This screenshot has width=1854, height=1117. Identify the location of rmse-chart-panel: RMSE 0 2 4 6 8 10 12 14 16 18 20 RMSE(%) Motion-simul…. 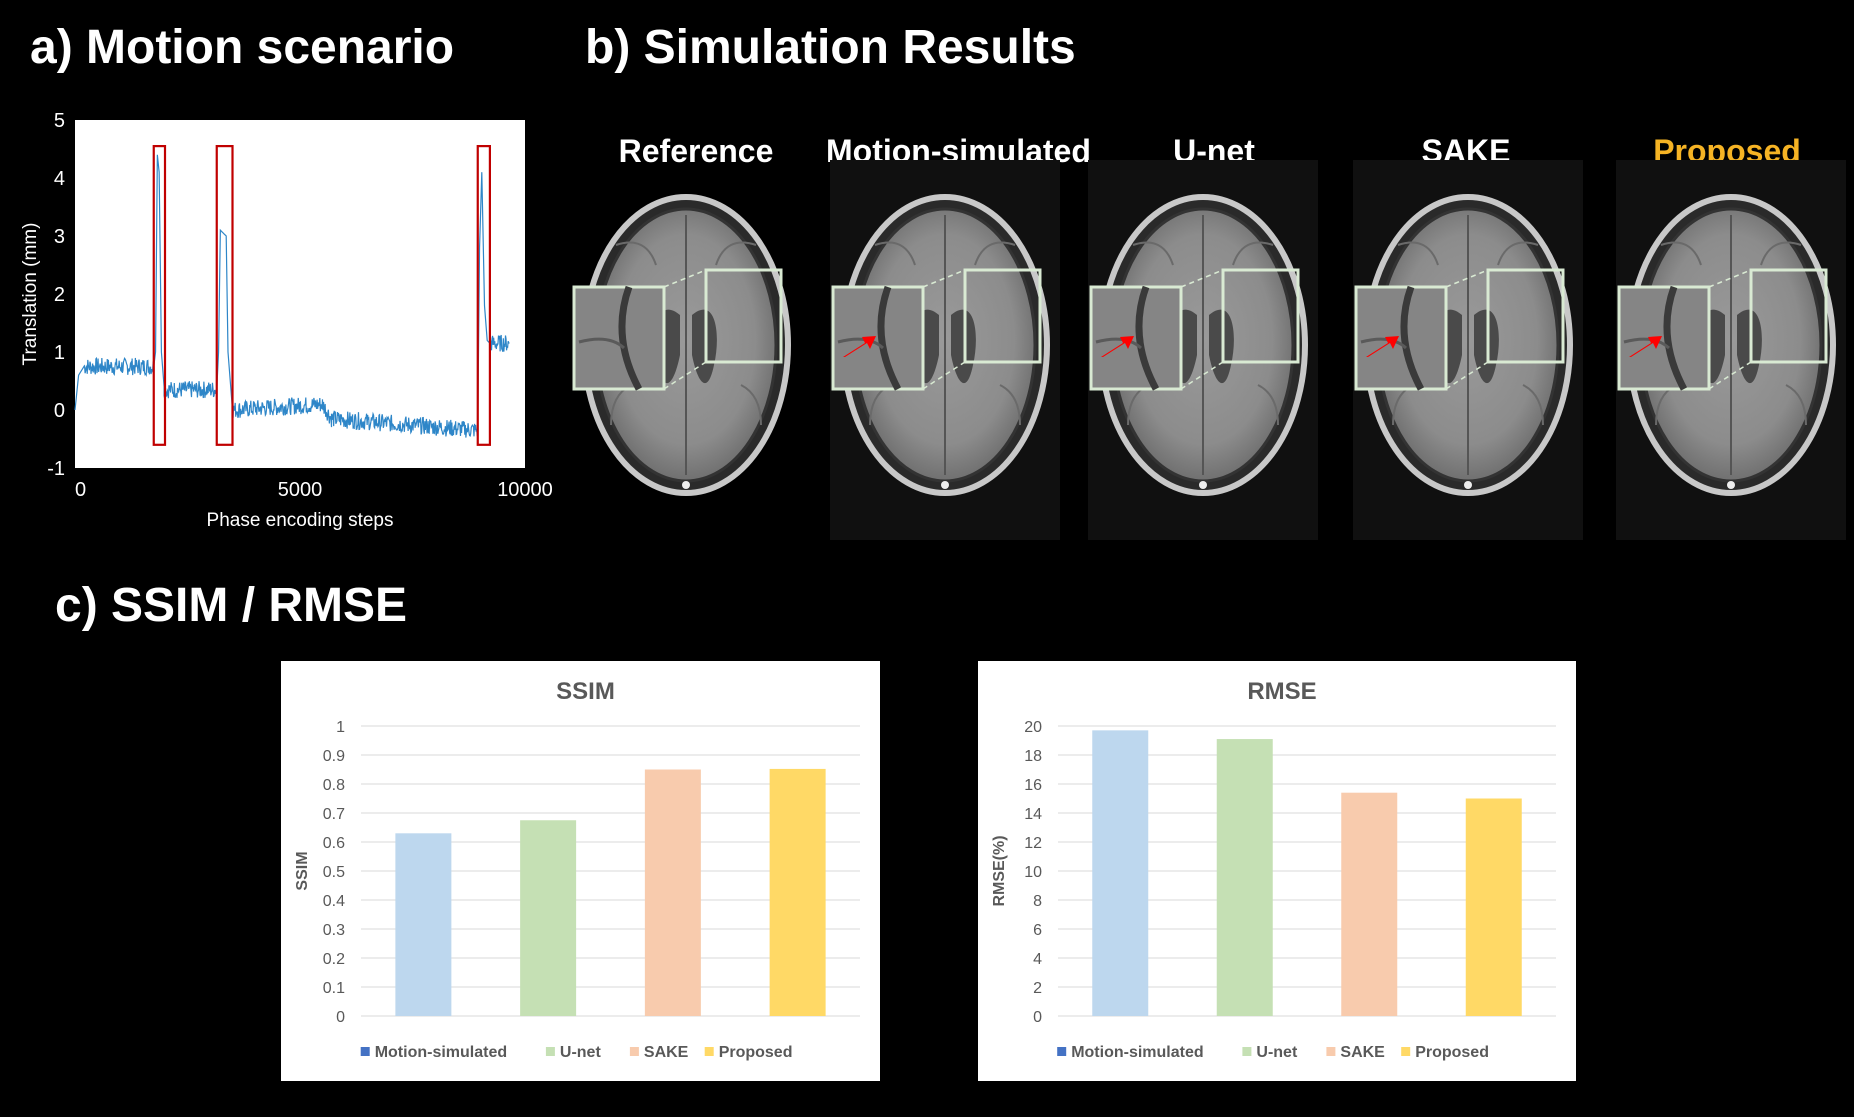
(1277, 871).